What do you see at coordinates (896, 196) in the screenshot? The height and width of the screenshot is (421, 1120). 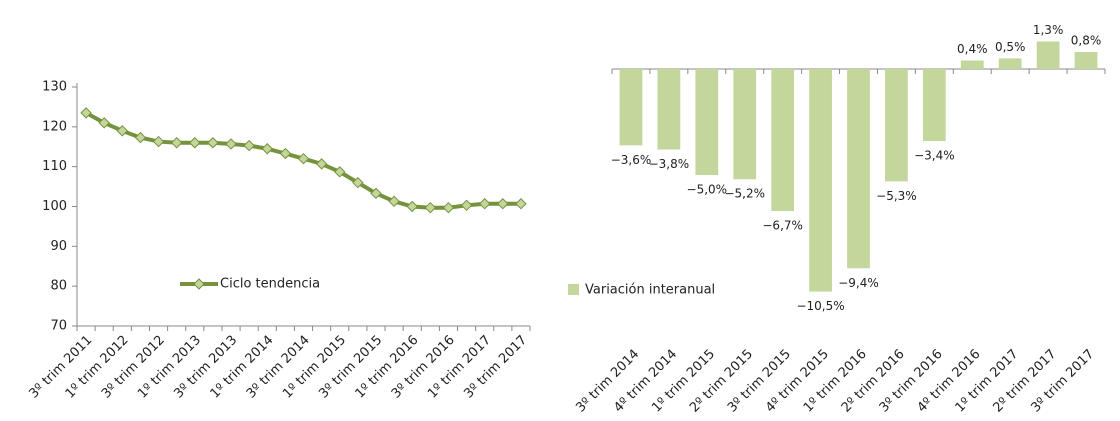 I see `value-label: −5,3%` at bounding box center [896, 196].